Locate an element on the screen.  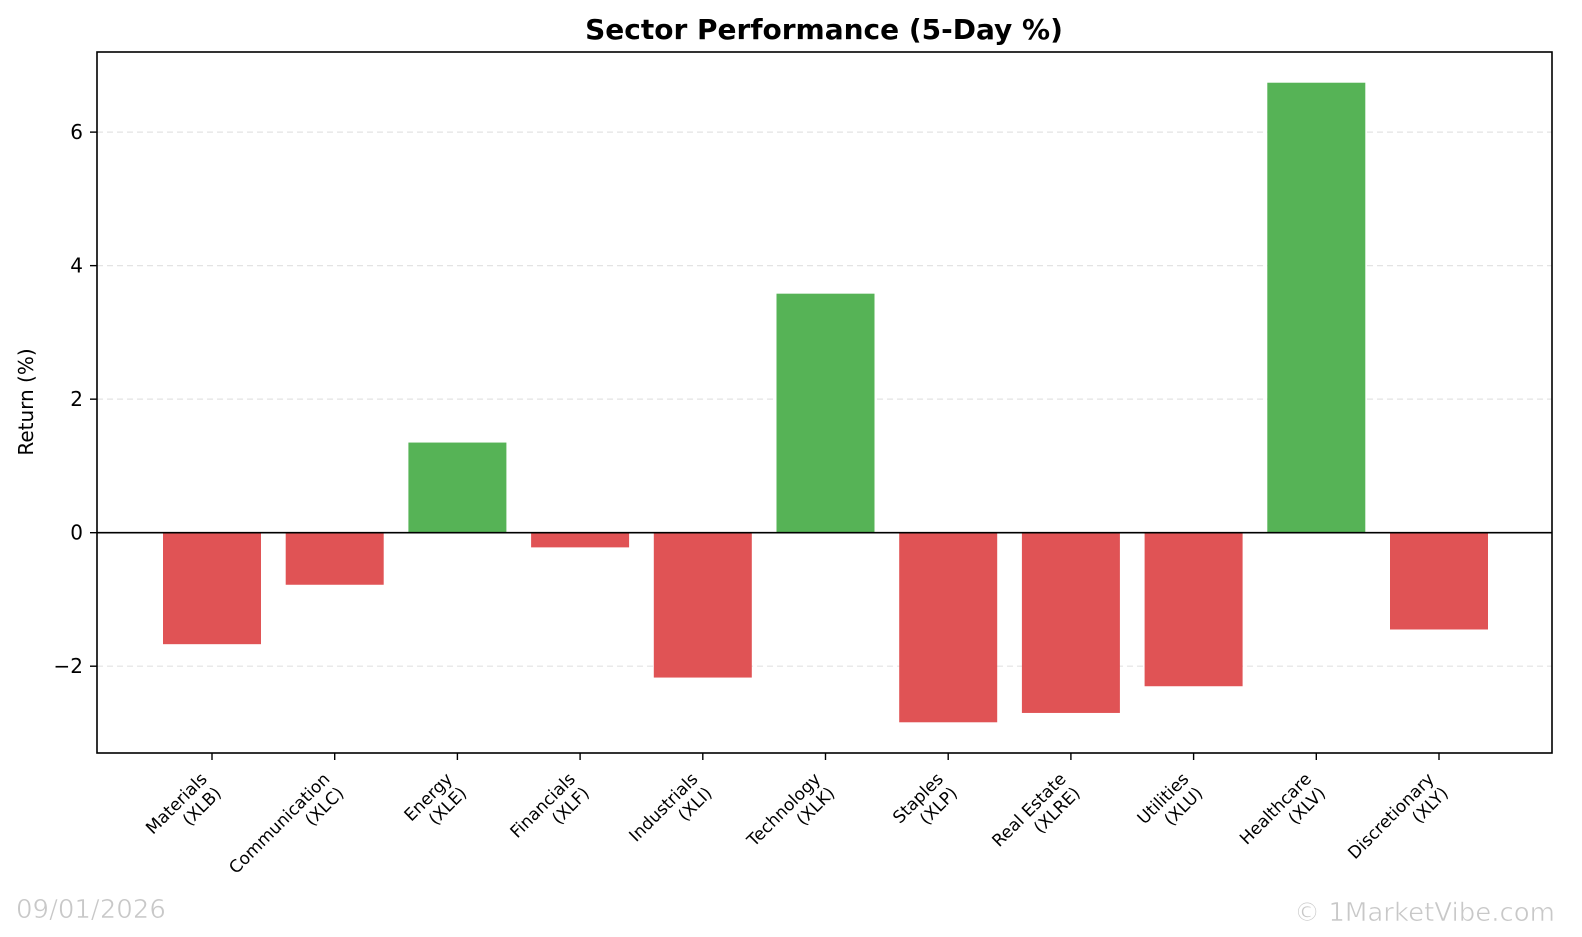
x-tick-label-4: Industrials(XLI) is located at coordinates (671, 814).